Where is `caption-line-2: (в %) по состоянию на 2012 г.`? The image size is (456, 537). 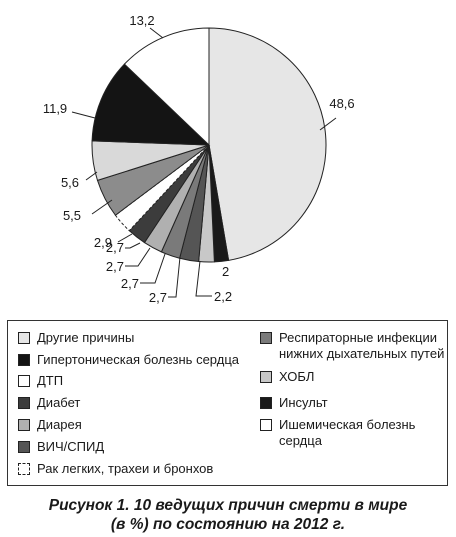 caption-line-2: (в %) по состоянию на 2012 г. is located at coordinates (228, 524).